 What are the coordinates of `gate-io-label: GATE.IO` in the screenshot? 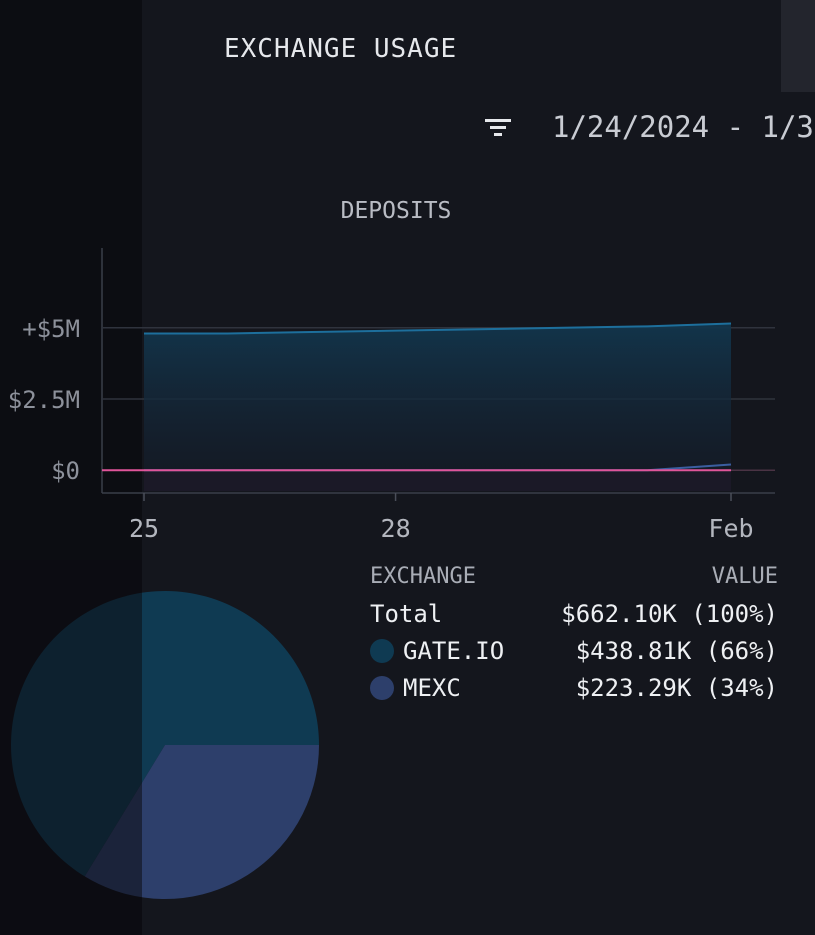 It's located at (454, 650).